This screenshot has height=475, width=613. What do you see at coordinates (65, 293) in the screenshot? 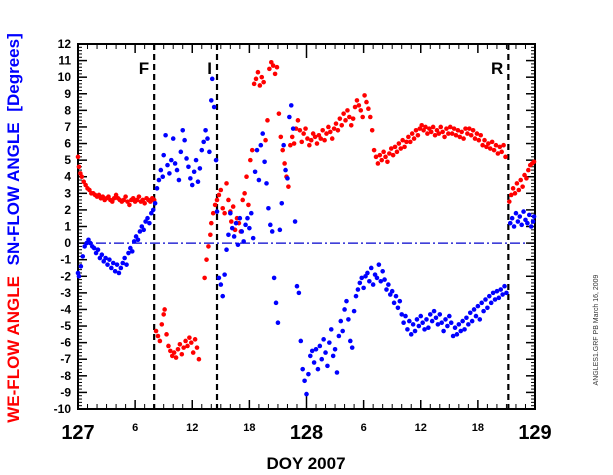
I see `y-tick-label: -3` at bounding box center [65, 293].